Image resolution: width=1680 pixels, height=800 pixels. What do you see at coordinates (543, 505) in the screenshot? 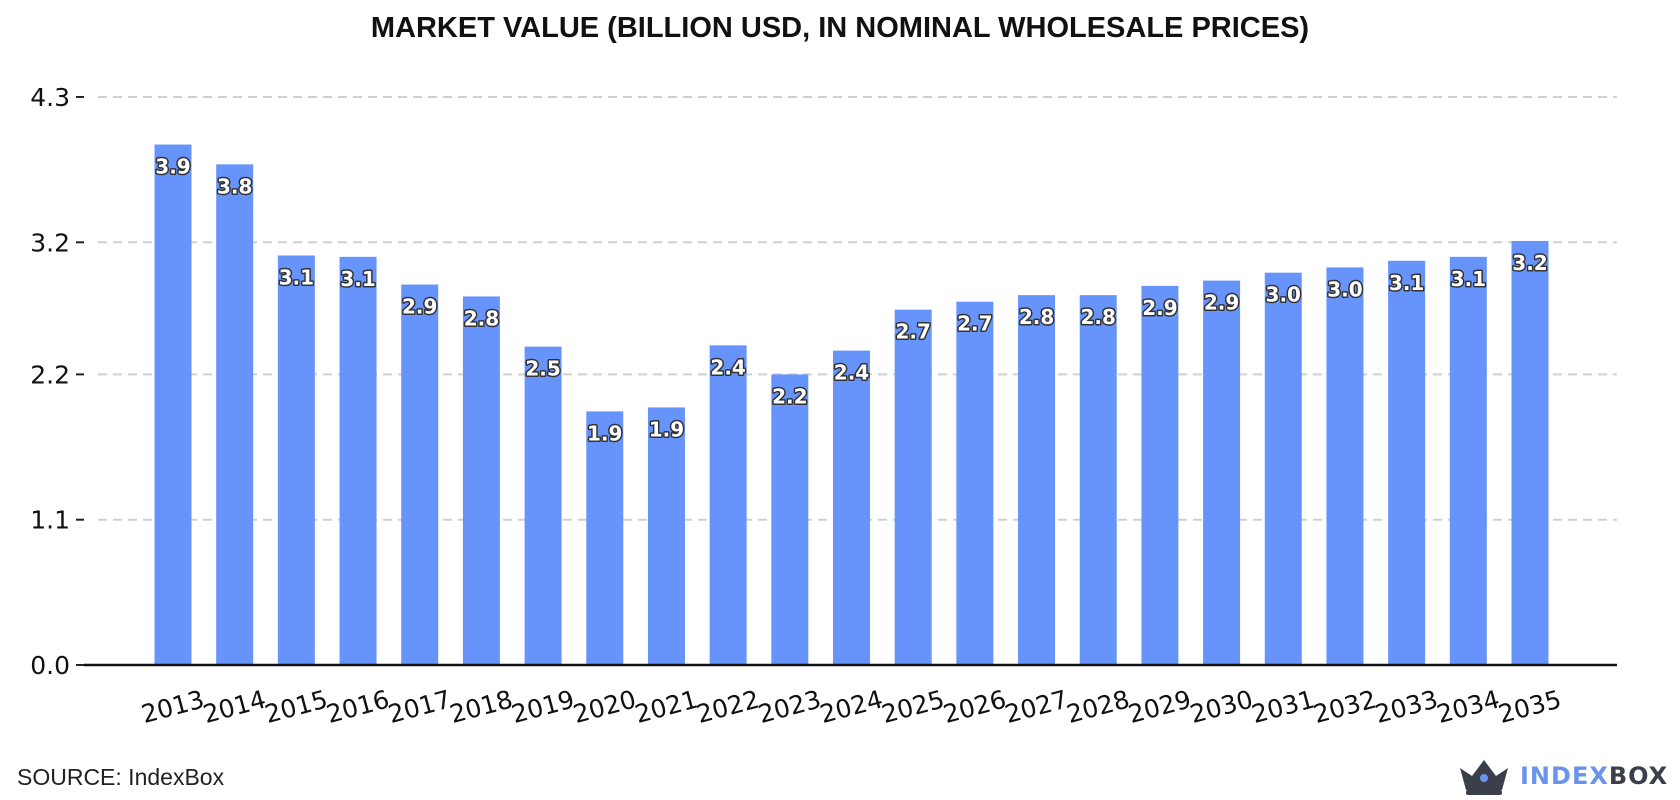
I see `bar-2019` at bounding box center [543, 505].